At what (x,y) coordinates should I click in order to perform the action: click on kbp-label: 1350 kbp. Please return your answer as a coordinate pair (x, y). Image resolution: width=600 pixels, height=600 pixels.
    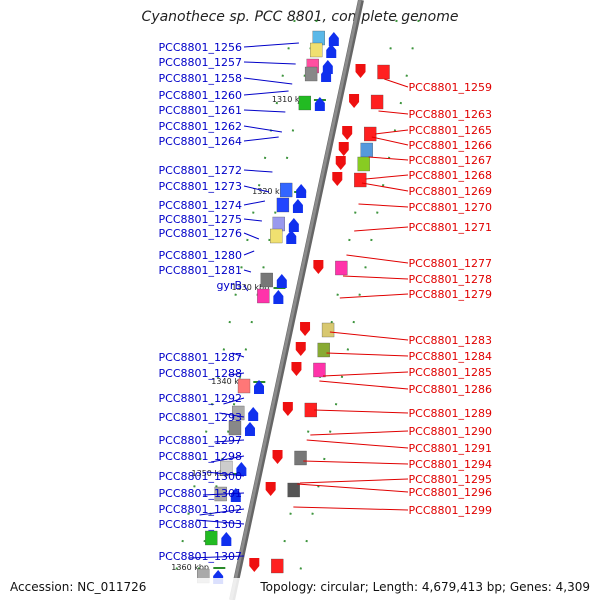
    Looking at the image, I should click on (211, 473).